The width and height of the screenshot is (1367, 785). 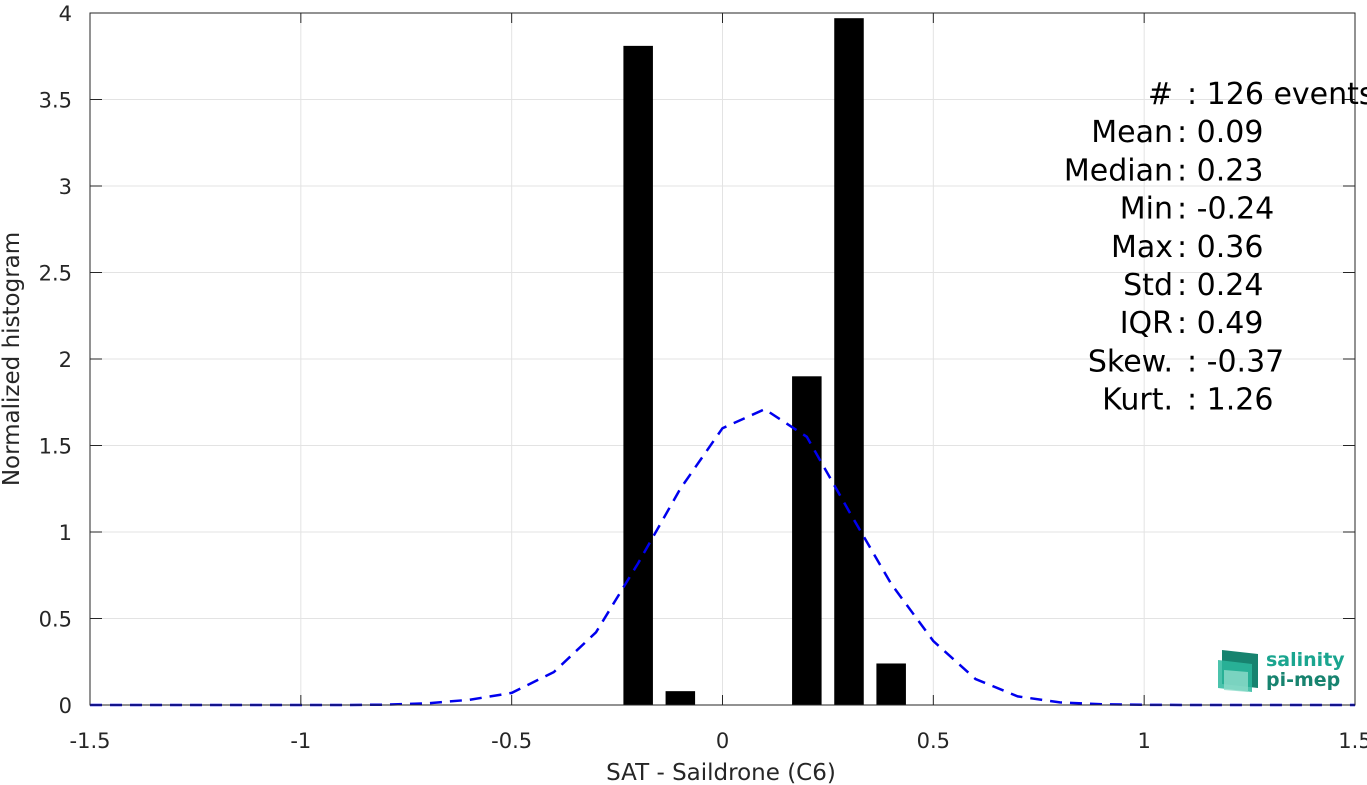 I want to click on stat-value: : -0.37, so click(x=1235, y=361).